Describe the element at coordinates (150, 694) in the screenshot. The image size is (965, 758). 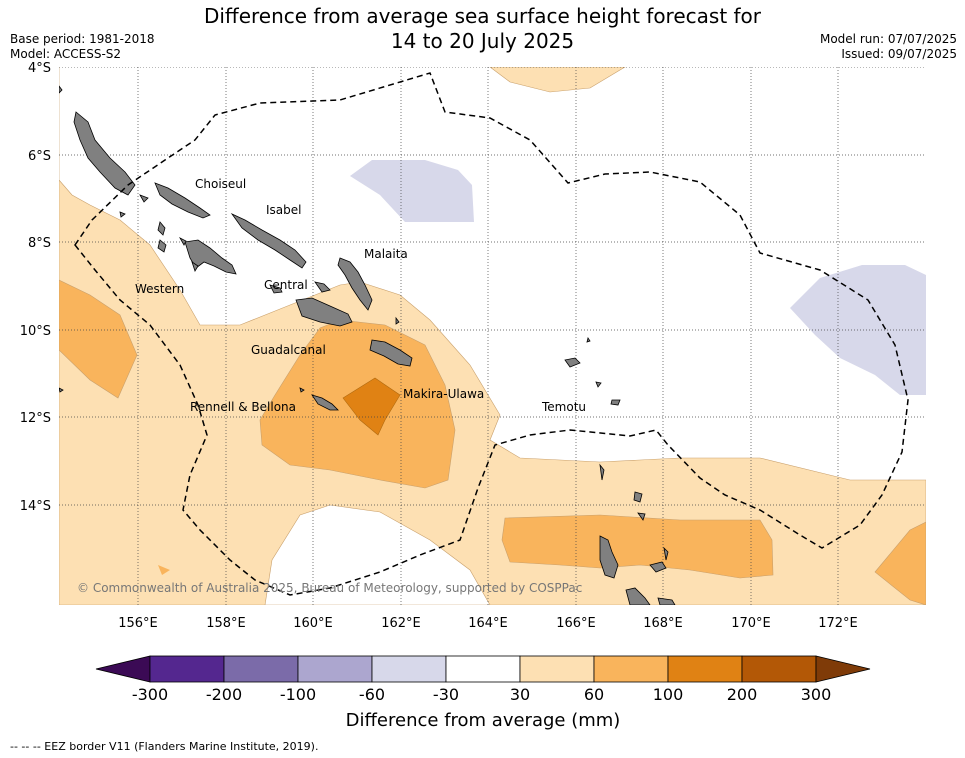
I see `colorbar-tick: -300` at that location.